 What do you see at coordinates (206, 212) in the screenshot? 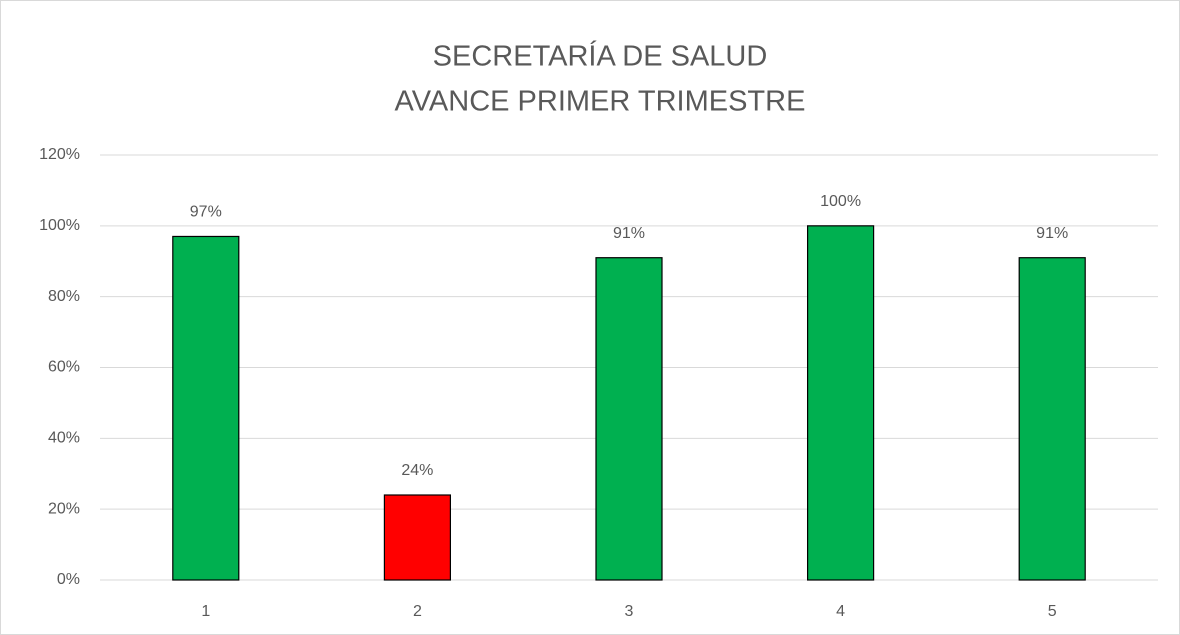
I see `data-label: 97%` at bounding box center [206, 212].